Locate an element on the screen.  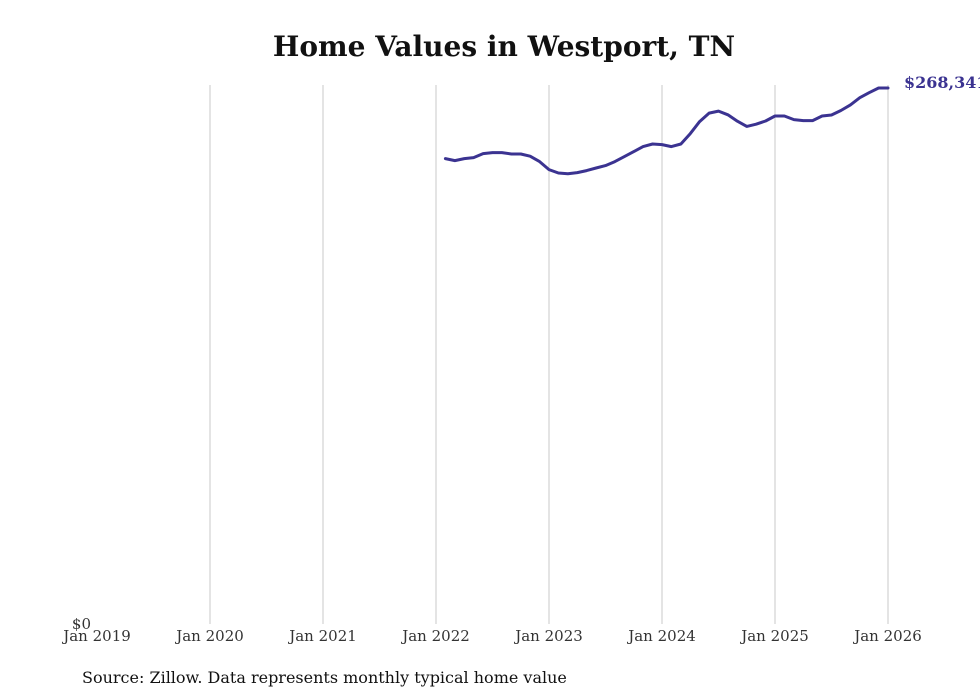
y-axis-ticks: $0 is located at coordinates (81, 624).